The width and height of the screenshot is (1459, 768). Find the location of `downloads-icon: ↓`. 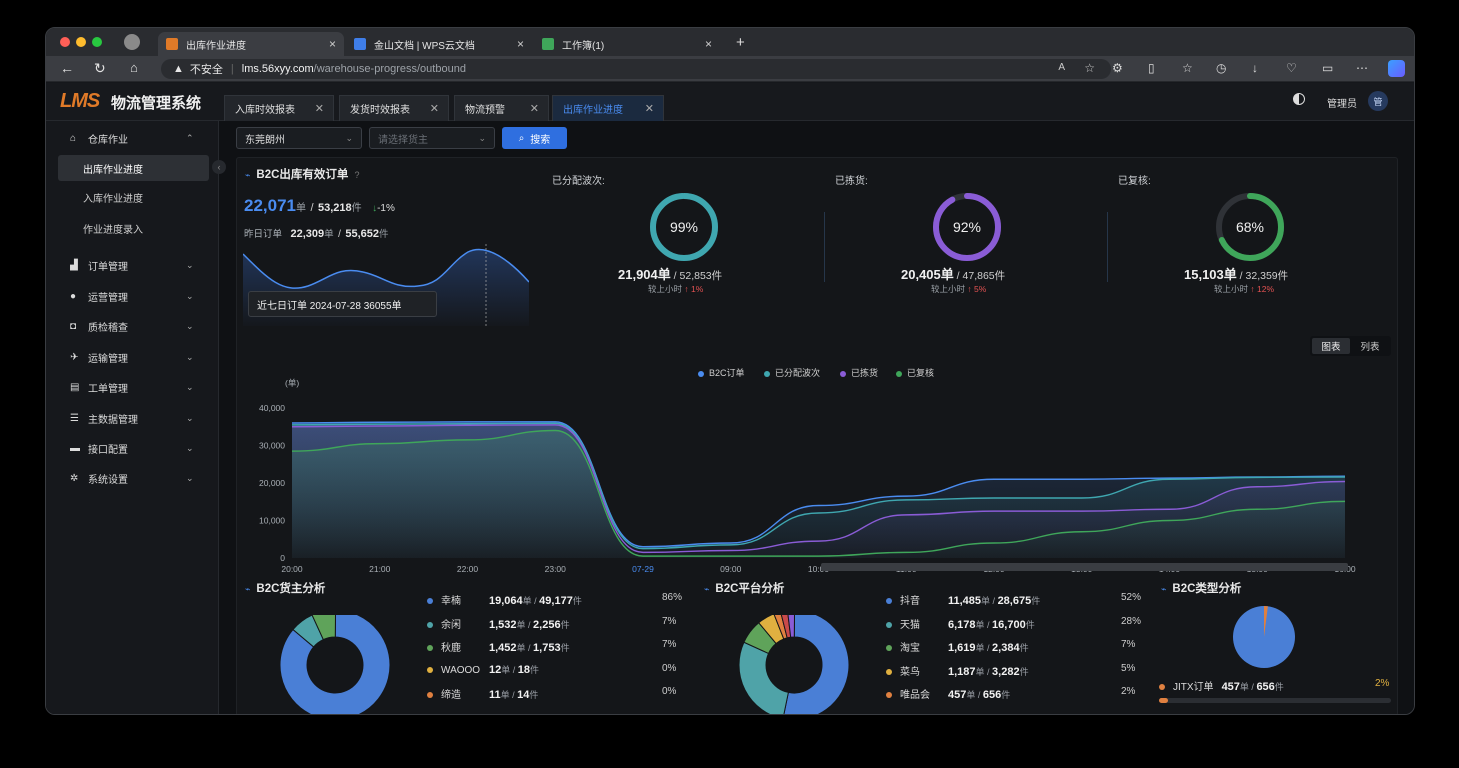

downloads-icon: ↓ is located at coordinates (1255, 68).